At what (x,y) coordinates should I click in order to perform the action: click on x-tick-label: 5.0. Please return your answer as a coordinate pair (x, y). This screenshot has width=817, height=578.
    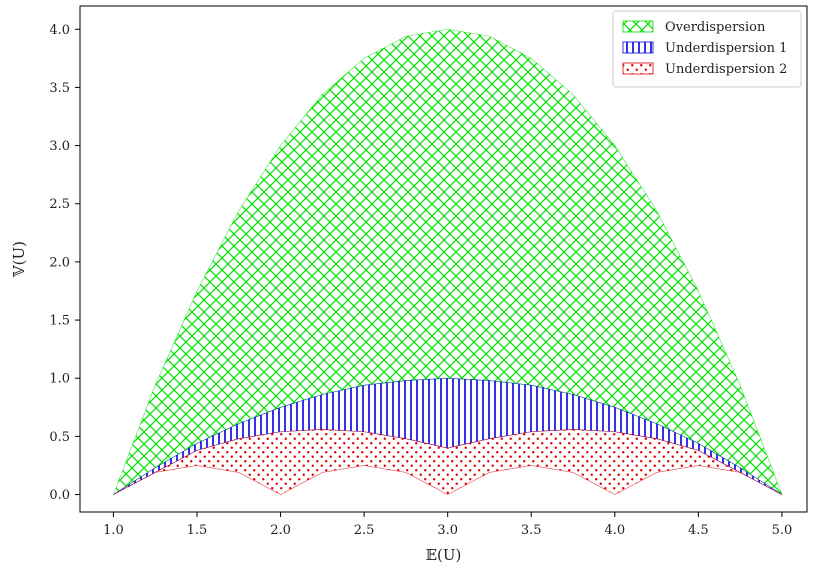
    Looking at the image, I should click on (782, 530).